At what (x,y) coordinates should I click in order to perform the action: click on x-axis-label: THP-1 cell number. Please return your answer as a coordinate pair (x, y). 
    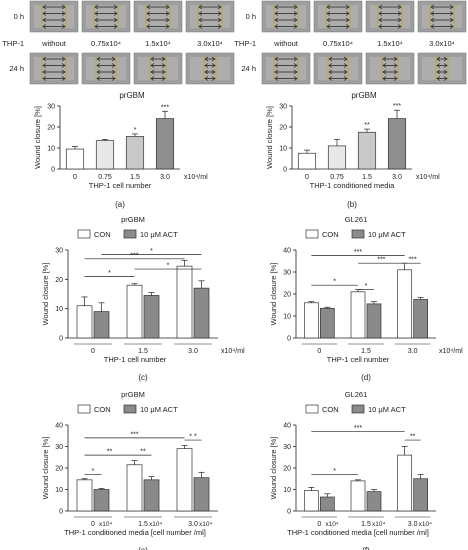
    Looking at the image, I should click on (135, 359).